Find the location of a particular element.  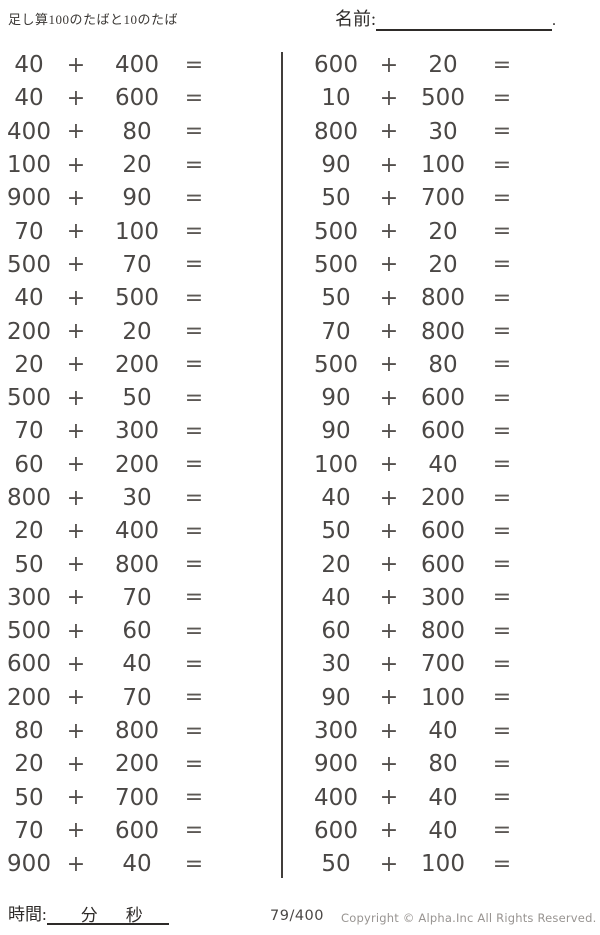

time-input-line: 分秒 is located at coordinates (107, 913).